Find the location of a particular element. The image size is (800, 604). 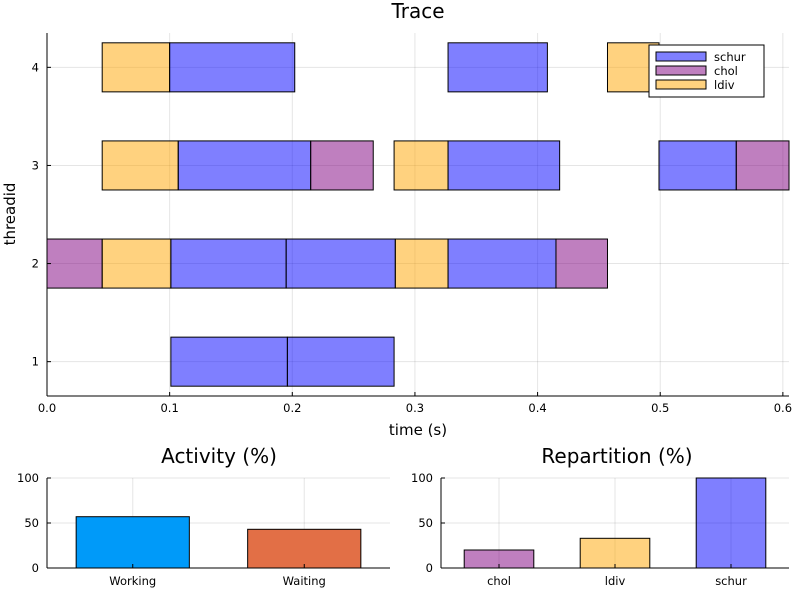

trace-title: Trace is located at coordinates (417, 11).